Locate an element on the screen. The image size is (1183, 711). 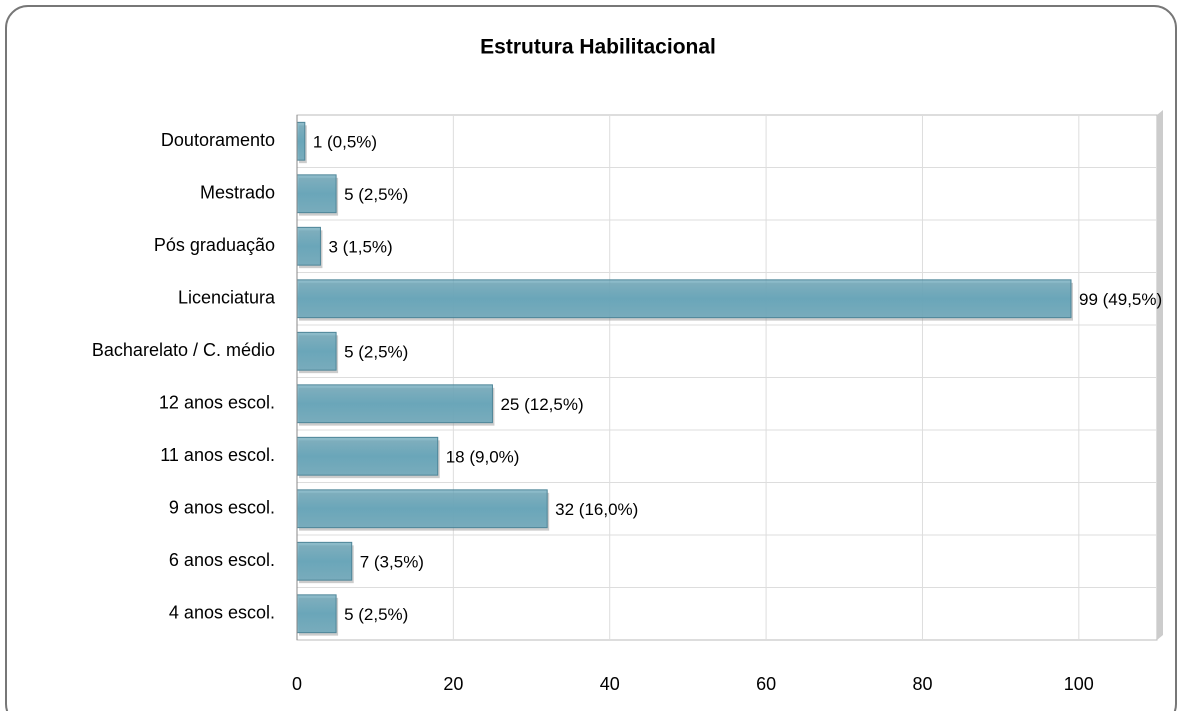
value-label: 99 (49,5%) is located at coordinates (1120, 299).